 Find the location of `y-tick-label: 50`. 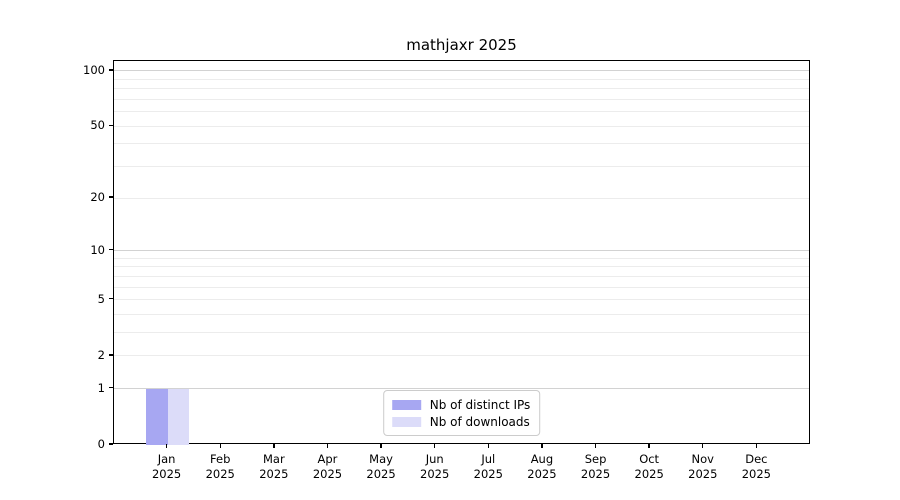

y-tick-label: 50 is located at coordinates (97, 125).